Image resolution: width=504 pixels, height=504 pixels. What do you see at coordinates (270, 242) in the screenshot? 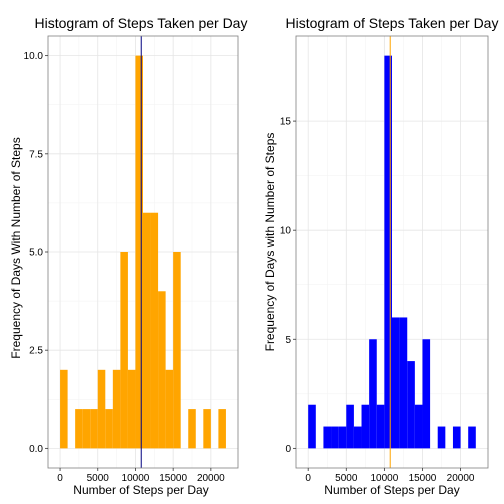
I see `right-y-axis-title: Frequency of Days with Number of Steps` at bounding box center [270, 242].